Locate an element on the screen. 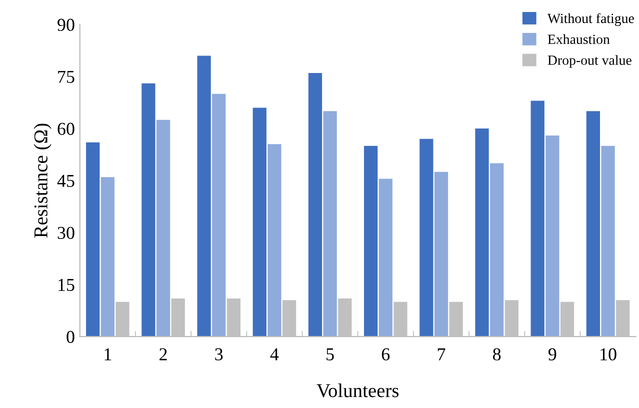 The height and width of the screenshot is (408, 639). x-tick-label: 1 is located at coordinates (108, 354).